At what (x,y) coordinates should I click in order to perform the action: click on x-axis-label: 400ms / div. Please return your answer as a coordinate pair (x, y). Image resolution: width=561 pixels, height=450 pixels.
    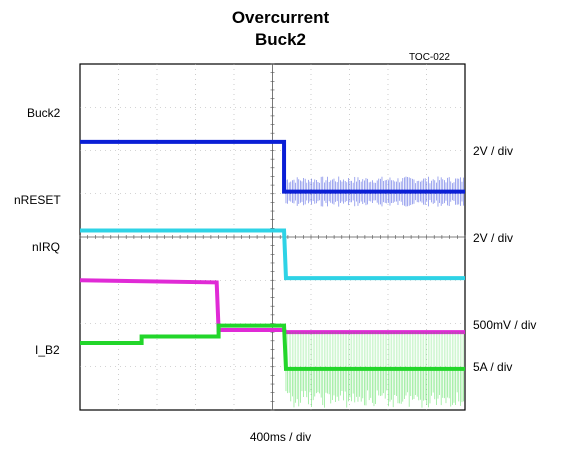
    Looking at the image, I should click on (280, 437).